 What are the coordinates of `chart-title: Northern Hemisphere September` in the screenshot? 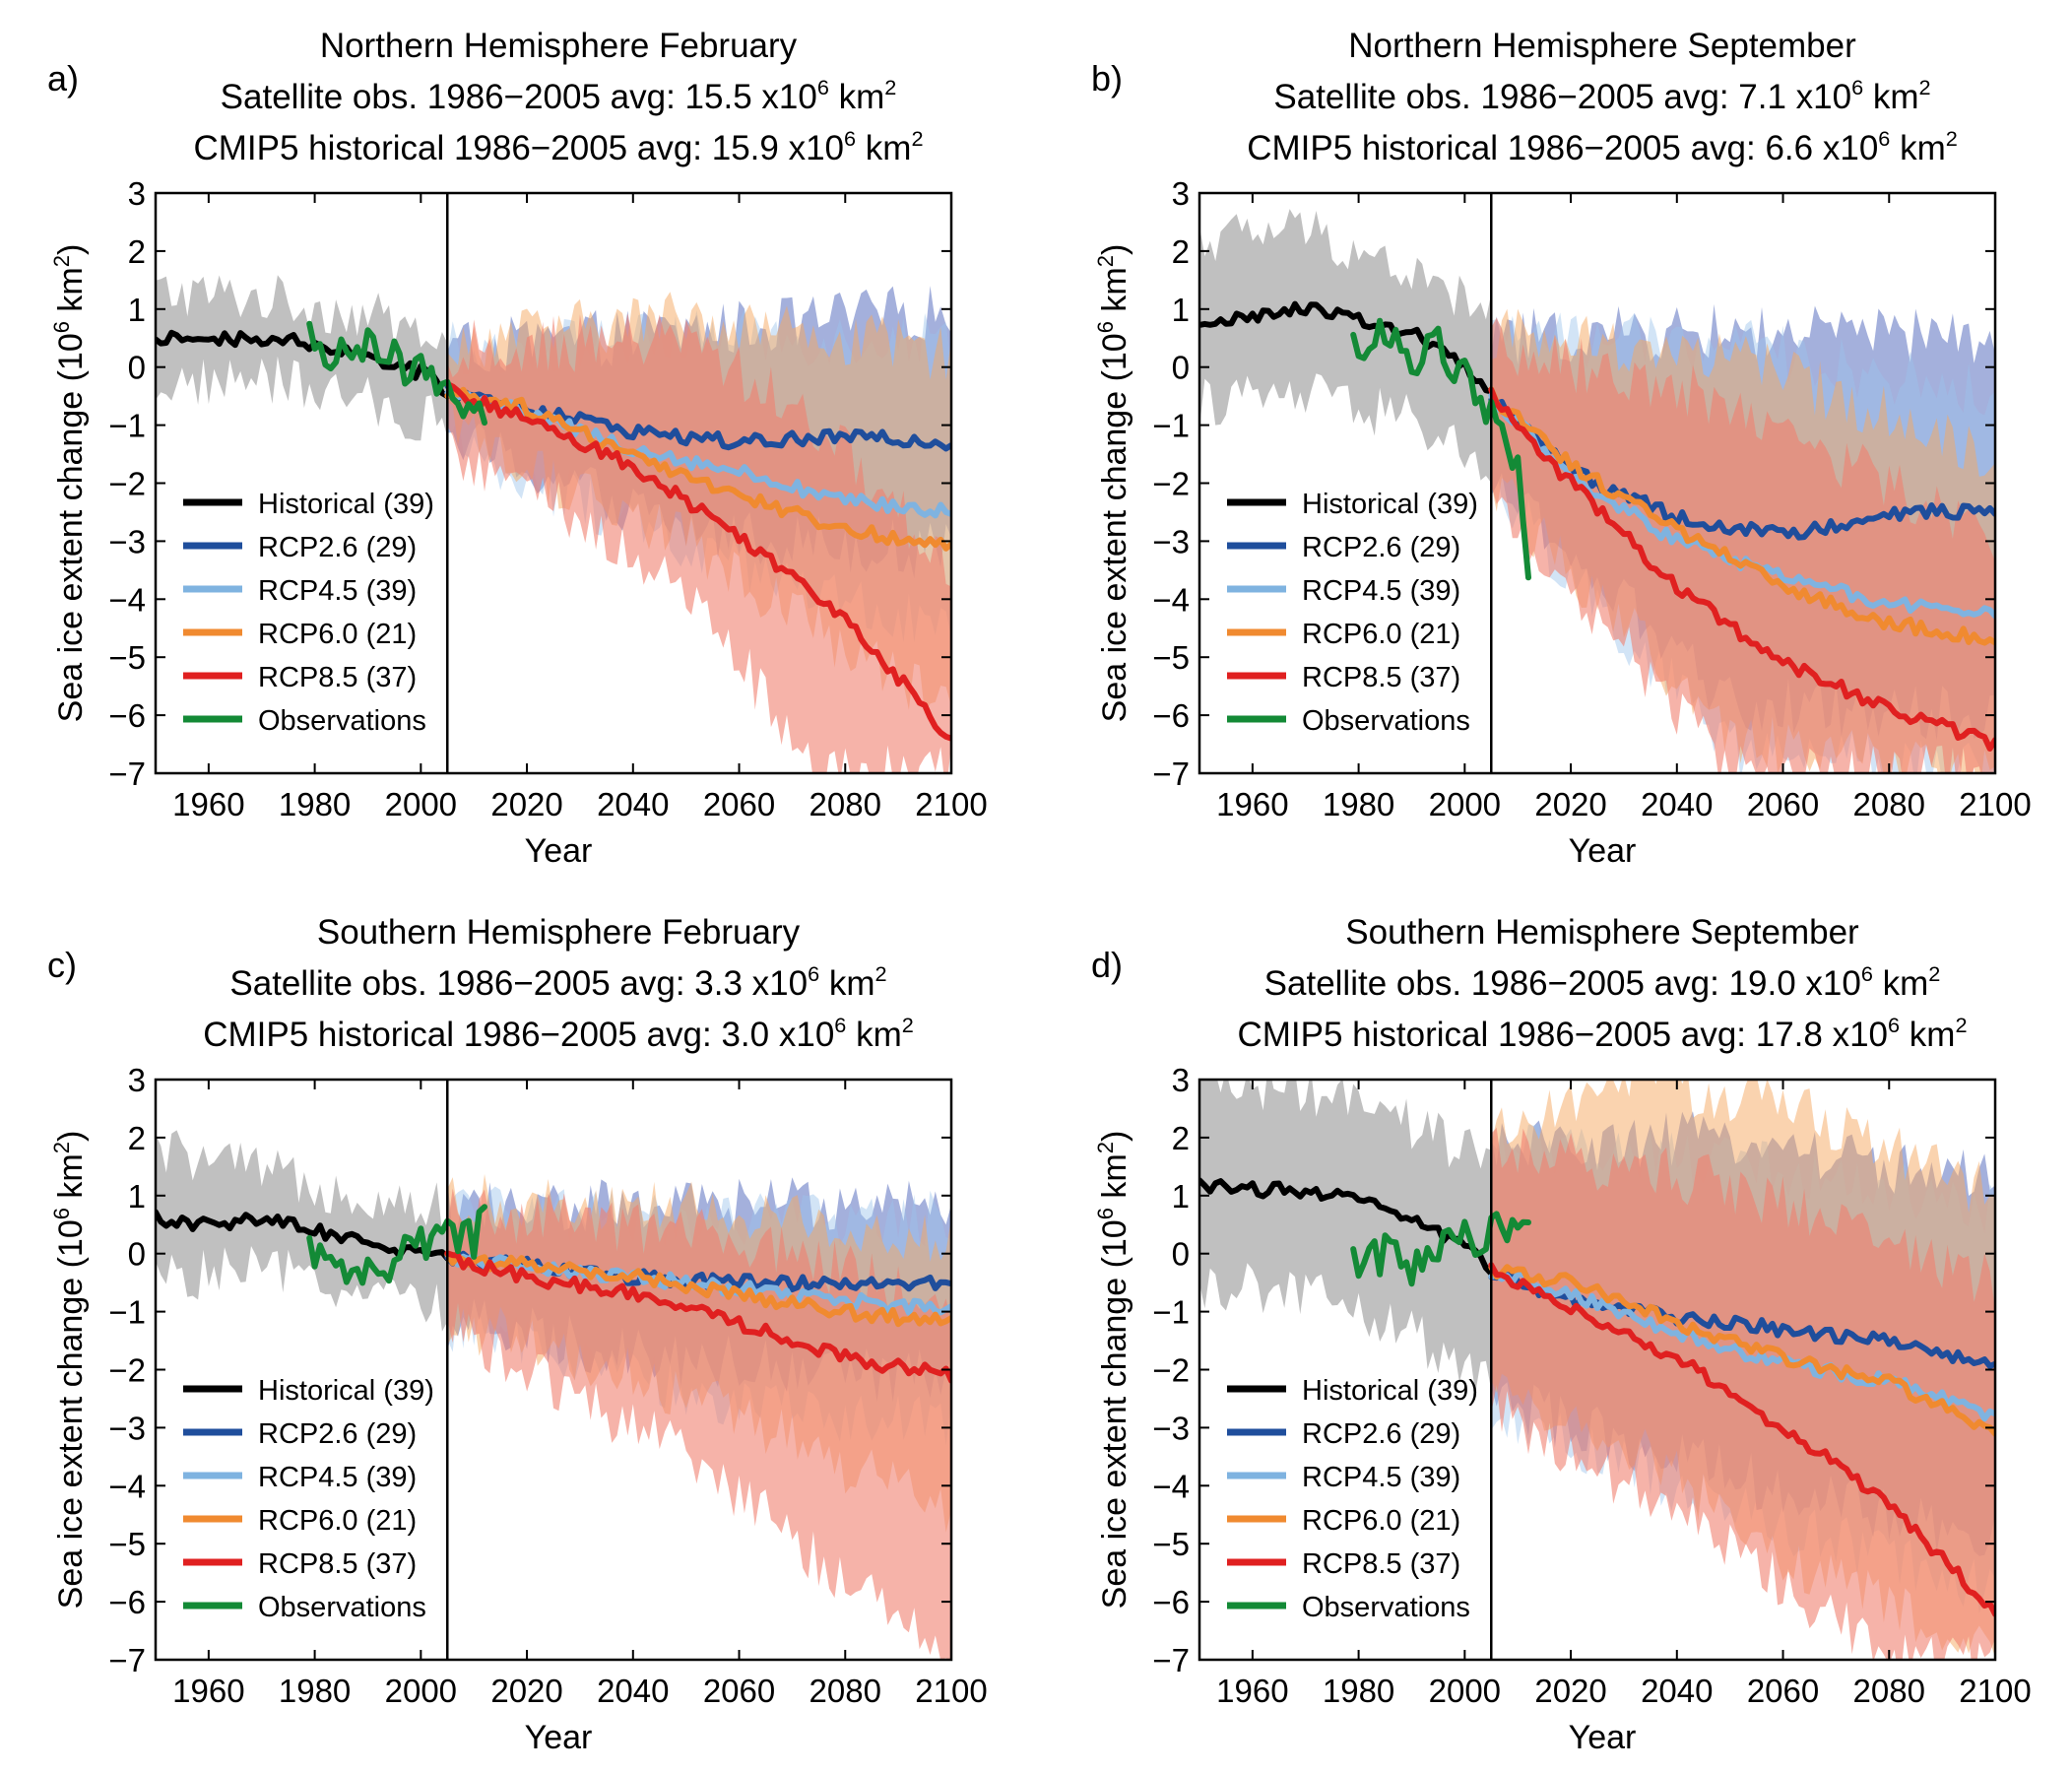 It's located at (1602, 46).